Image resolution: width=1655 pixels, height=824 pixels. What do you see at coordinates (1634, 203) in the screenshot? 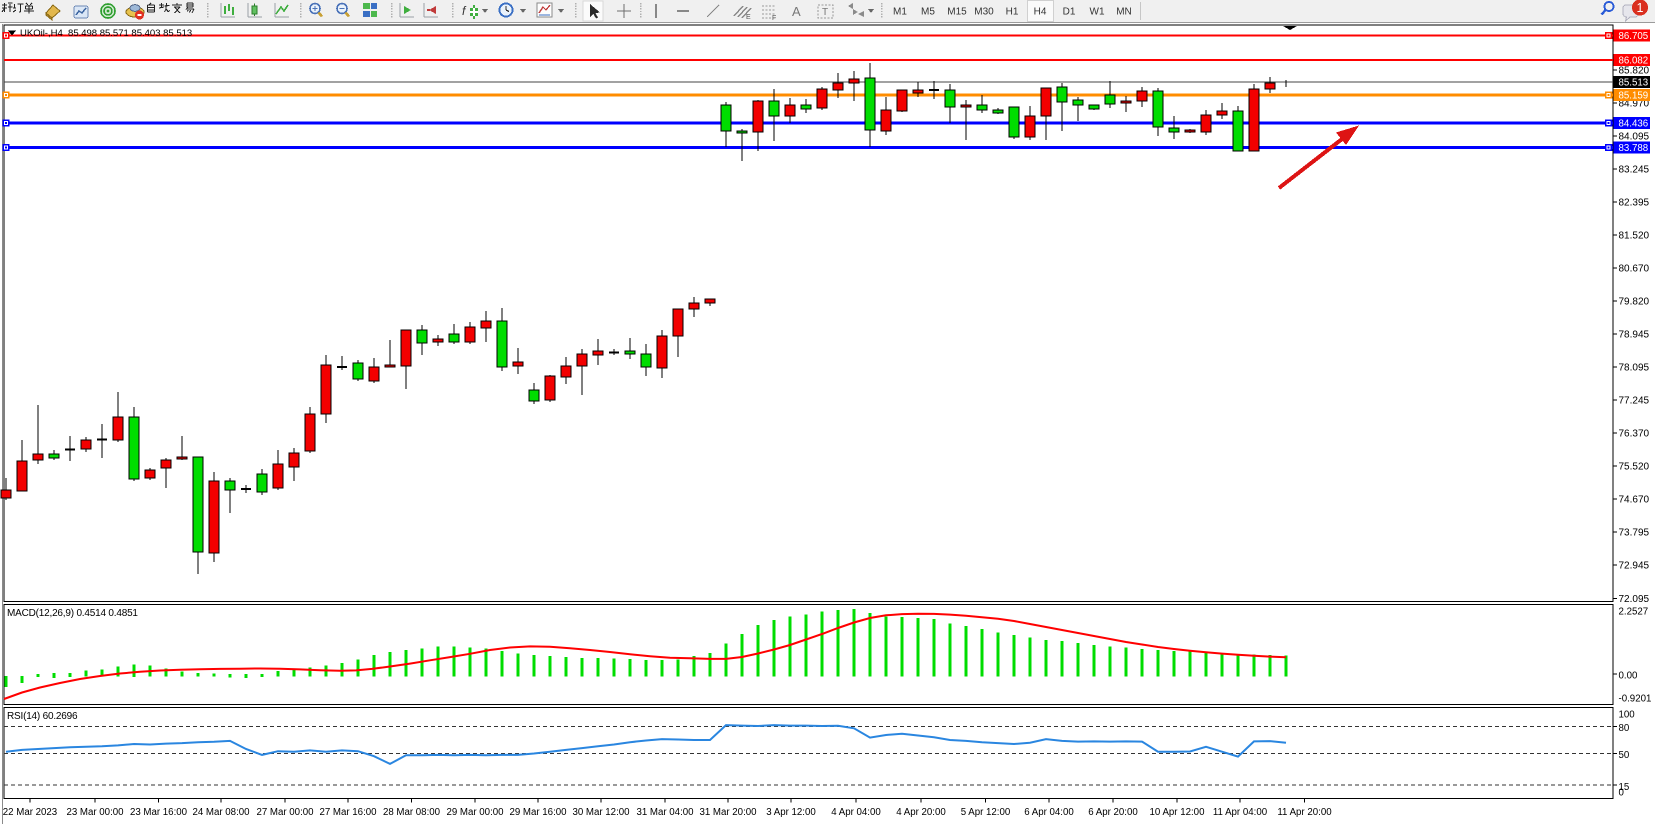
I see `svg-text: 82.395` at bounding box center [1634, 203].